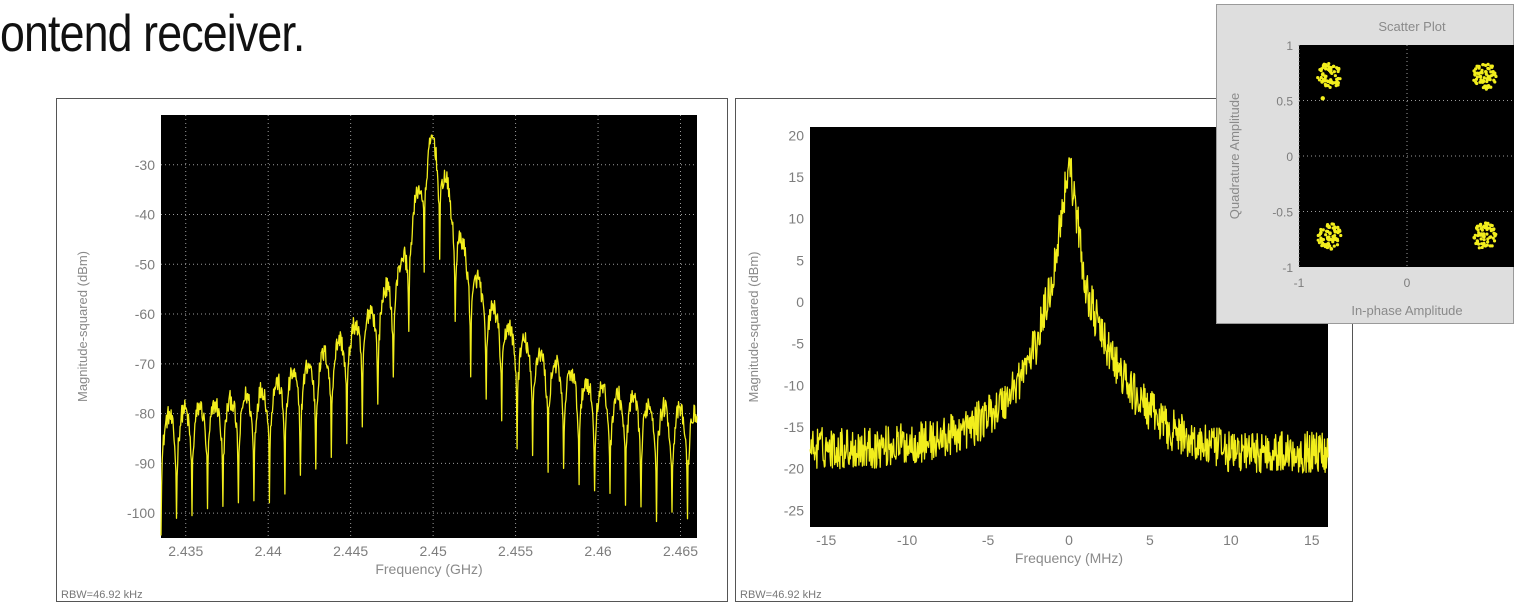 The image size is (1514, 603). I want to click on x-tick-label: 2.46, so click(597, 551).